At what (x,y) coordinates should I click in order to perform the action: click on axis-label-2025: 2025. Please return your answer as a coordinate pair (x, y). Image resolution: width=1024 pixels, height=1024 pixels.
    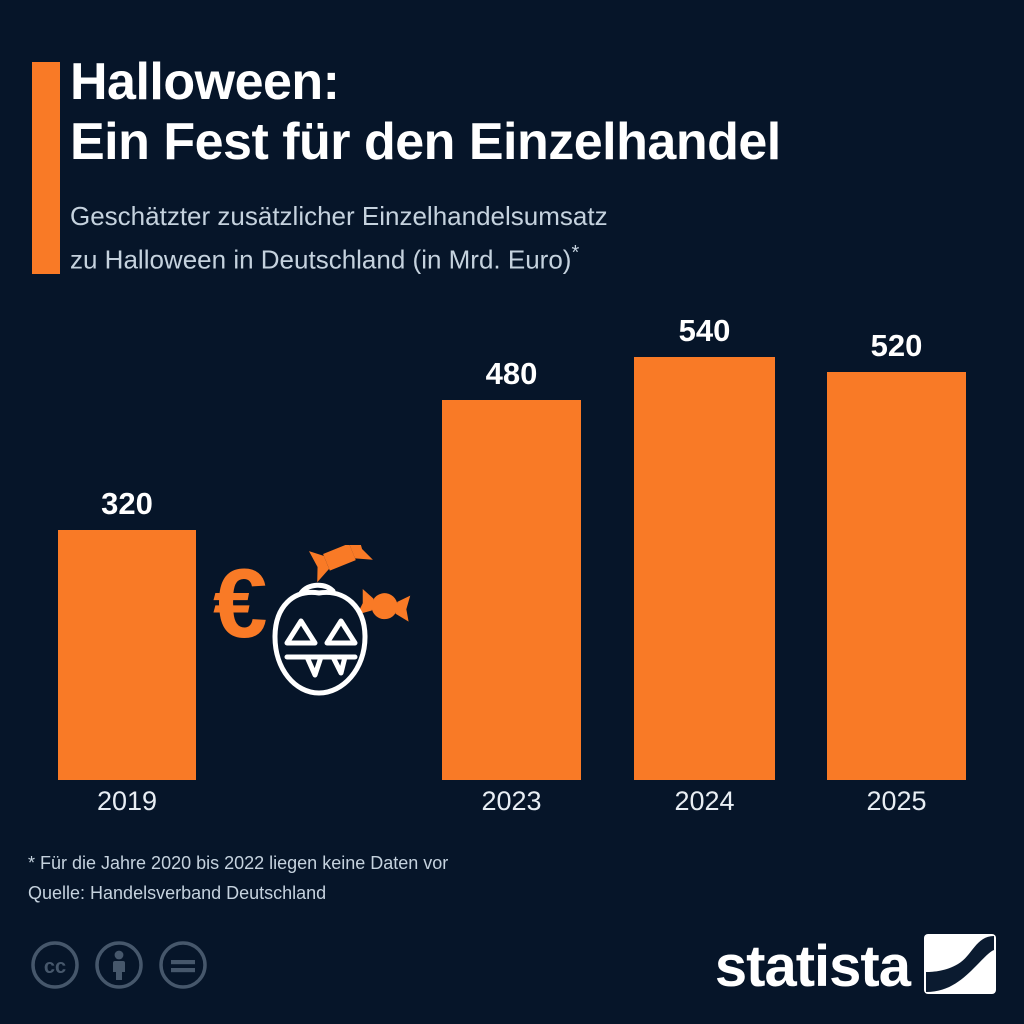
    Looking at the image, I should click on (896, 801).